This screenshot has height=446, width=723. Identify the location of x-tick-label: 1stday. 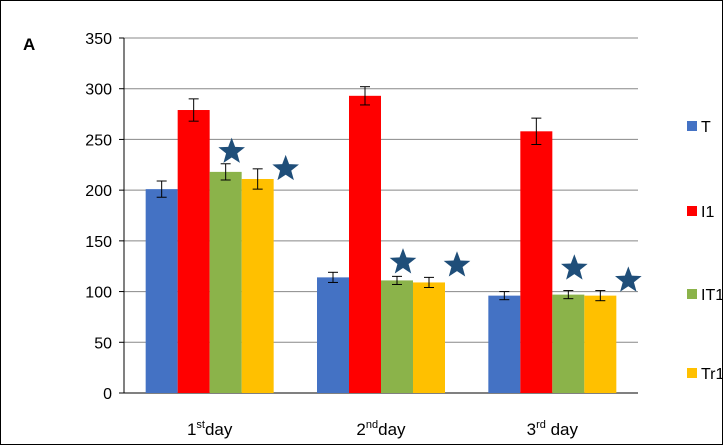
(210, 429).